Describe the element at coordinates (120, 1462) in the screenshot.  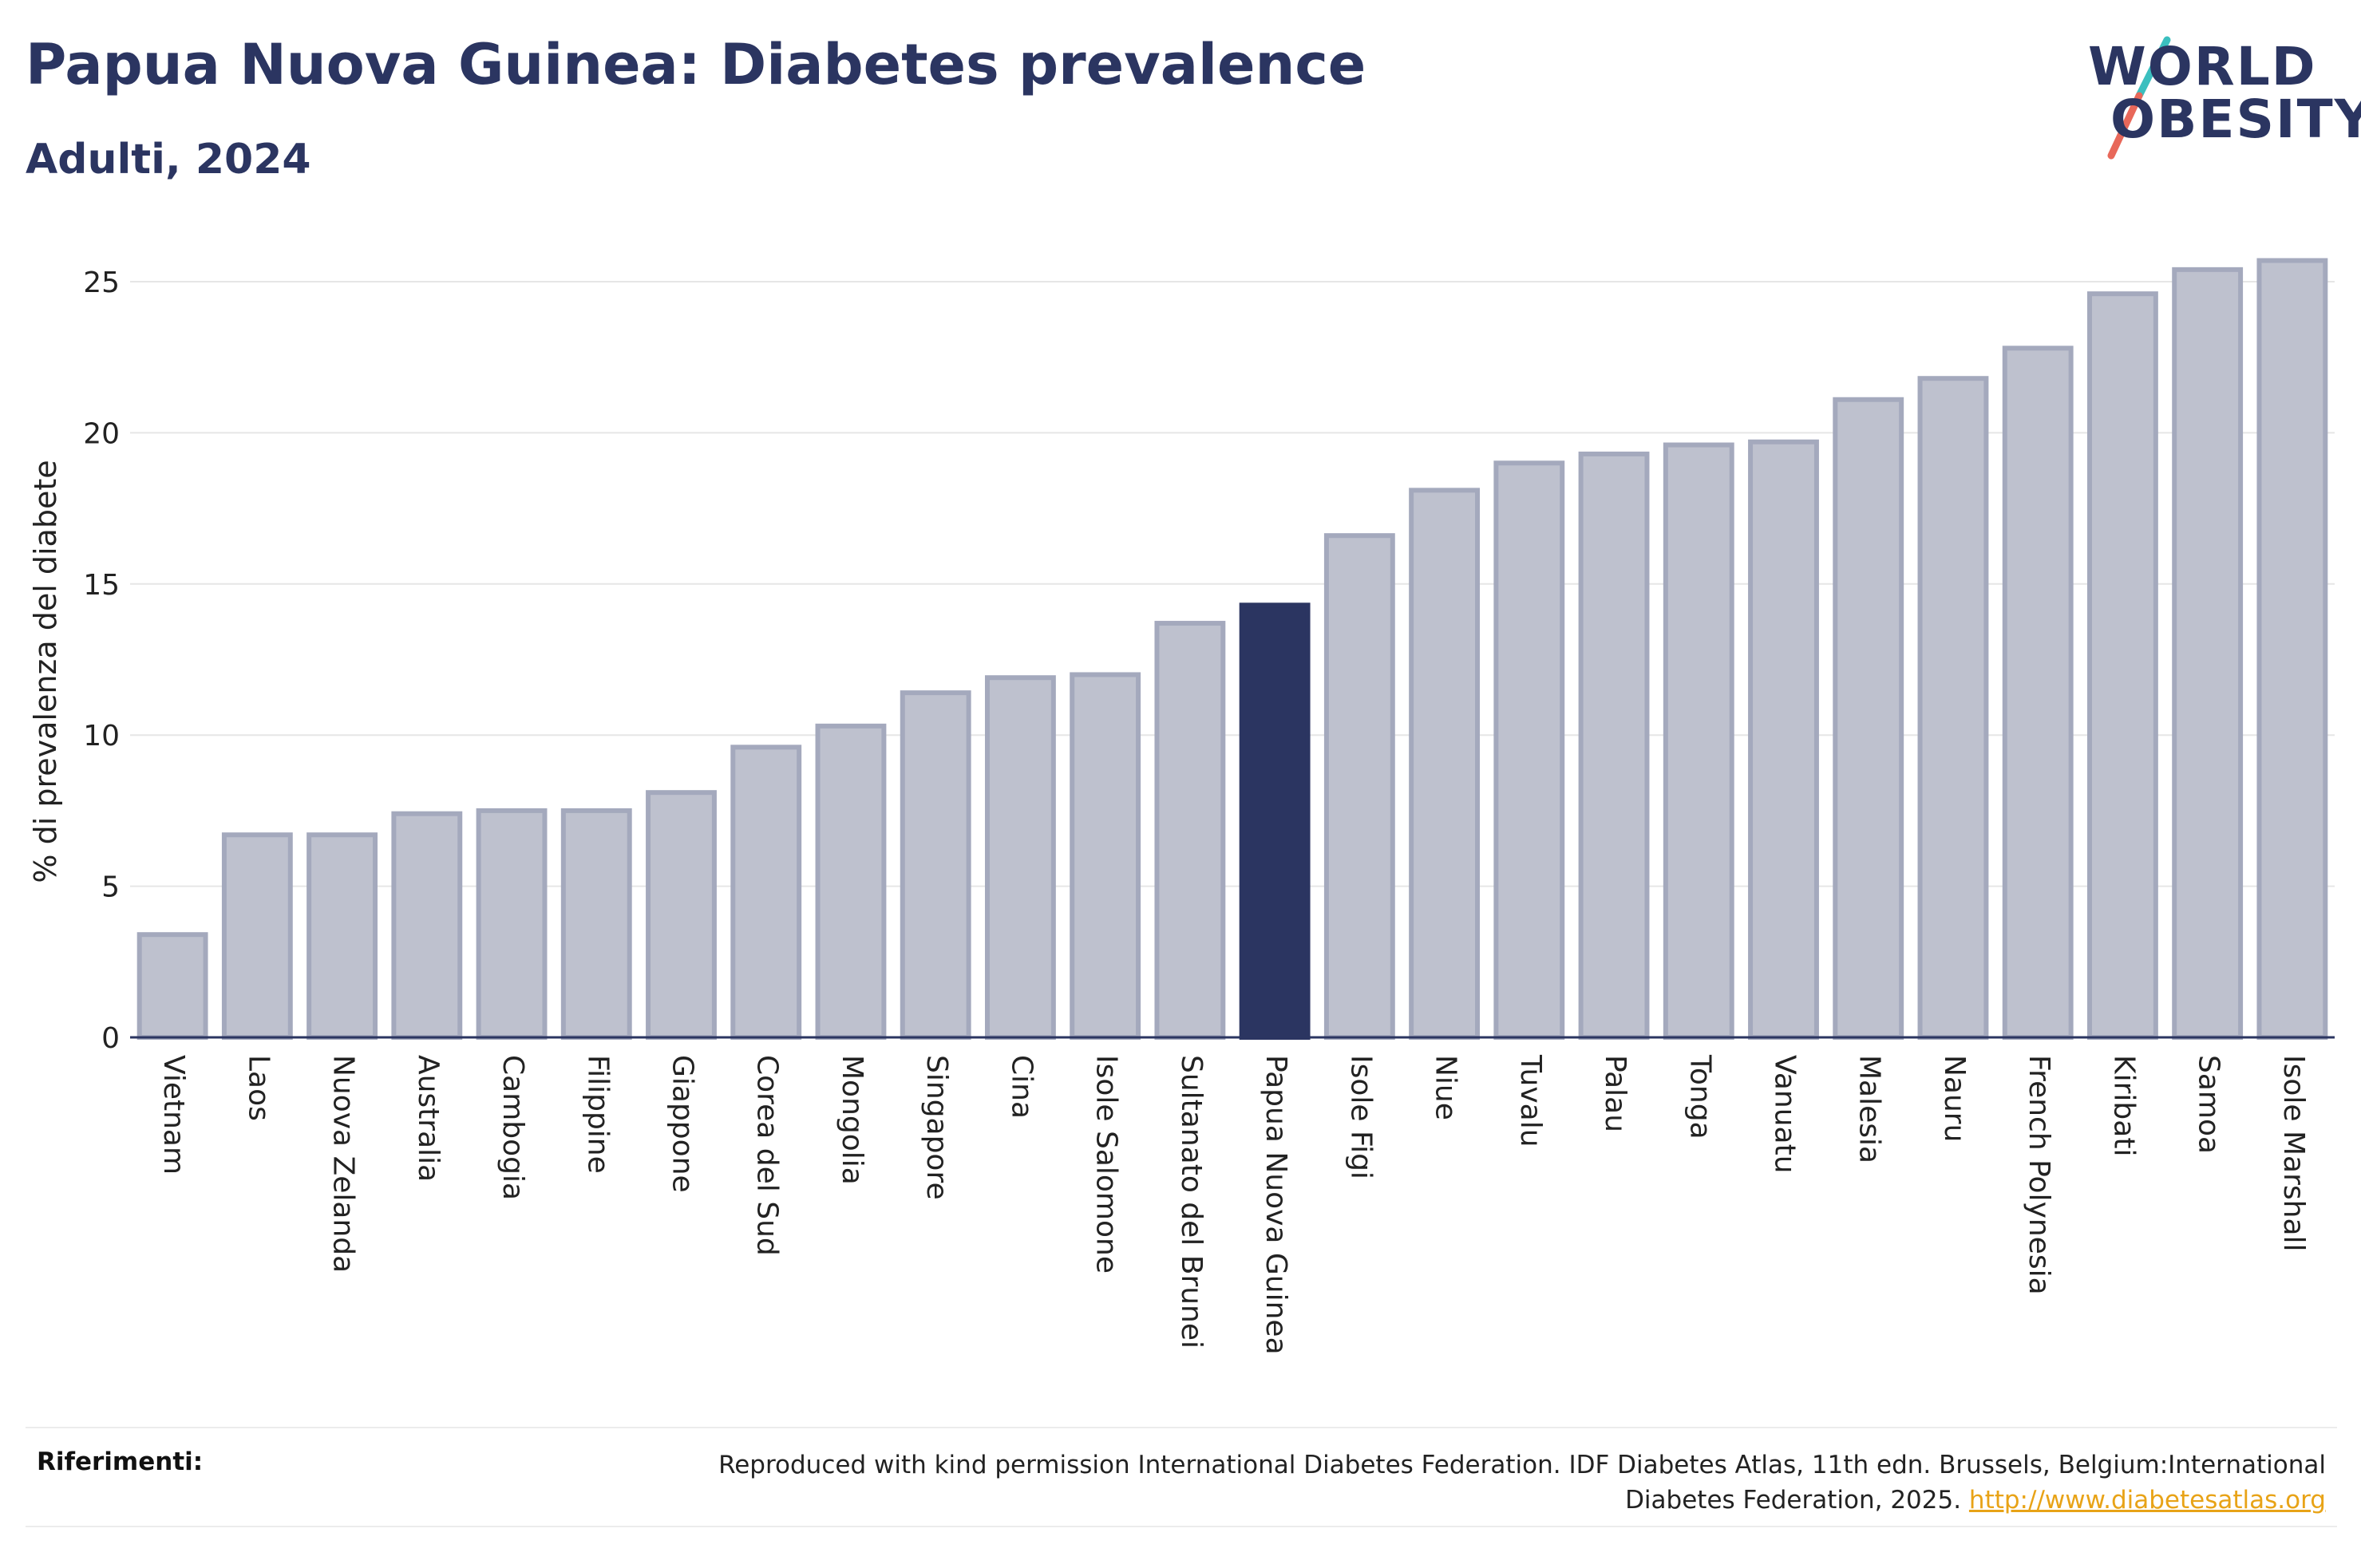
I see `references-label: Riferimenti:` at that location.